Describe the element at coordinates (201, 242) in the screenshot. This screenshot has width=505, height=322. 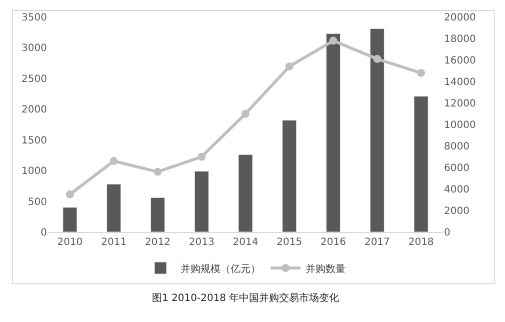
I see `x-tick-label: 2013` at that location.